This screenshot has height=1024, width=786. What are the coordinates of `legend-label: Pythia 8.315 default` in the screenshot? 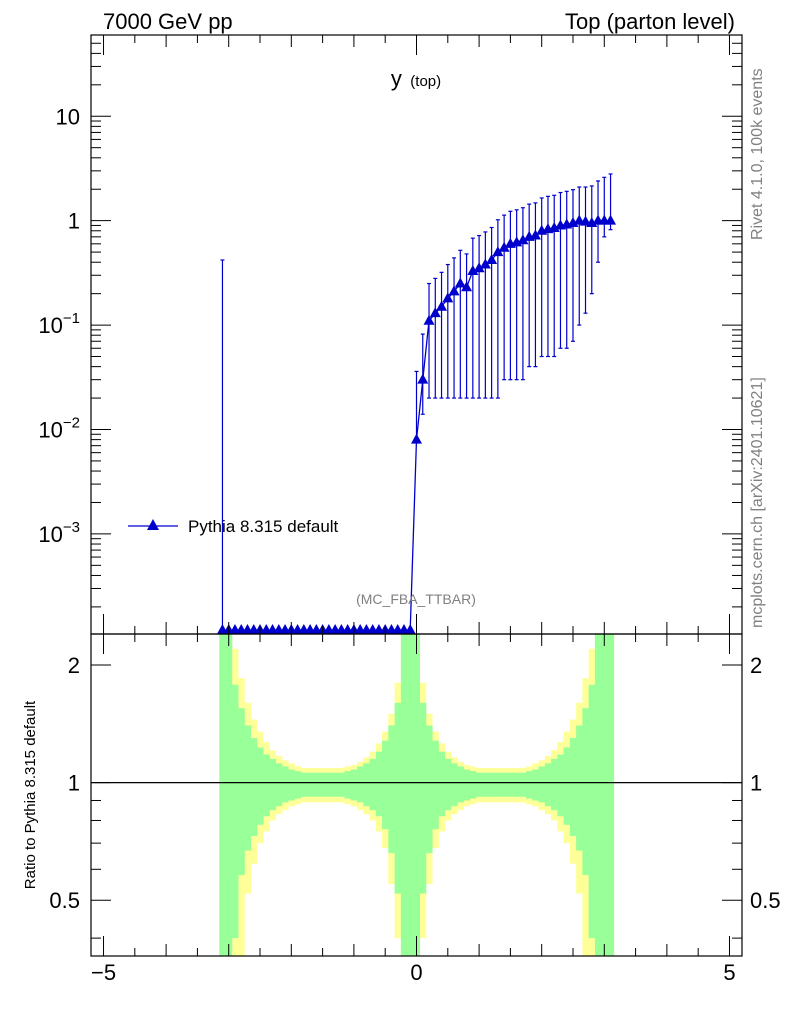 It's located at (263, 526).